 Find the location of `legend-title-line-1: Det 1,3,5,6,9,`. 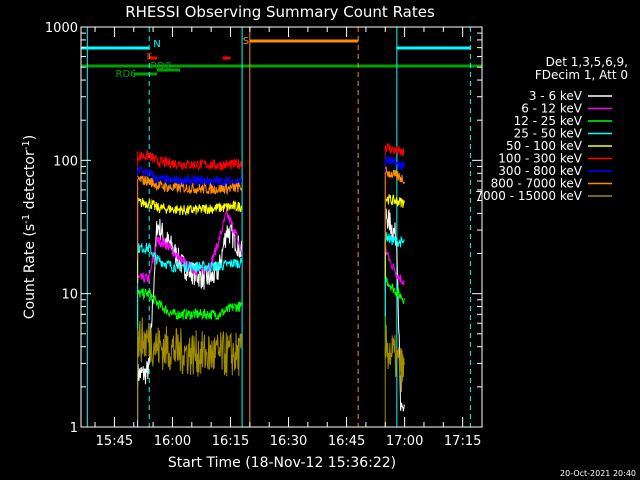

legend-title-line-1: Det 1,3,5,6,9, is located at coordinates (587, 62).